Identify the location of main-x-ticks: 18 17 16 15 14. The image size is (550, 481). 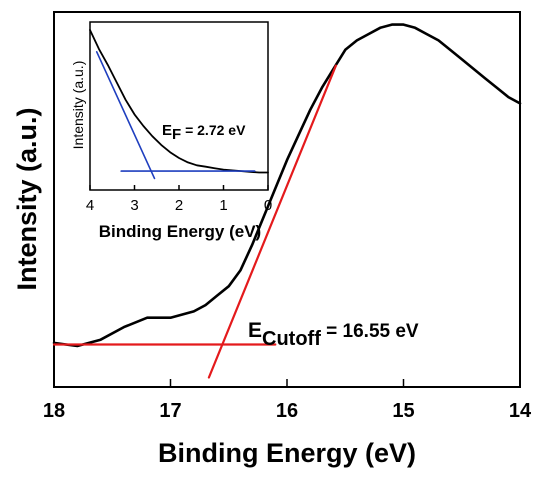
(287, 400).